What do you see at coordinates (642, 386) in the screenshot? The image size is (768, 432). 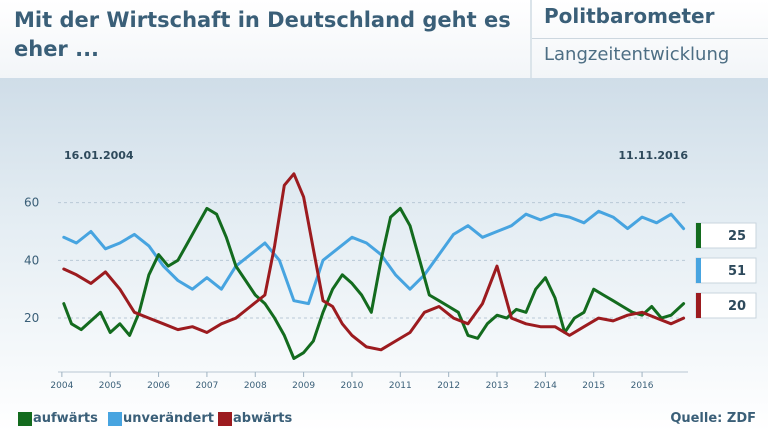 I see `x-tick-label-2016: 2016` at bounding box center [642, 386].